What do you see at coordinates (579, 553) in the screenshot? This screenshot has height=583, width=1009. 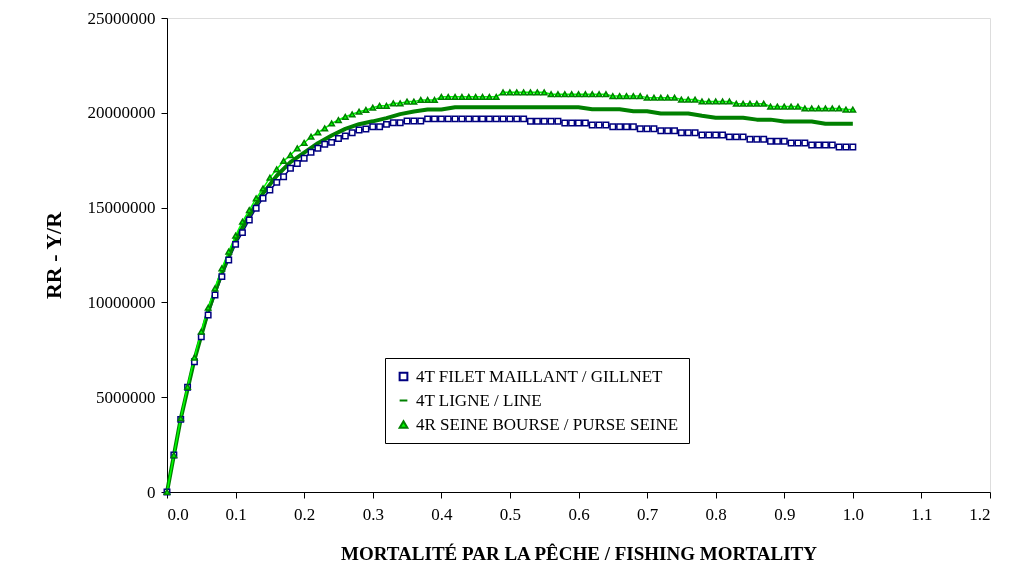 I see `x-axis-title: MORTALITÉ PAR LA PÊCHE / FISHING MORTALITY` at bounding box center [579, 553].